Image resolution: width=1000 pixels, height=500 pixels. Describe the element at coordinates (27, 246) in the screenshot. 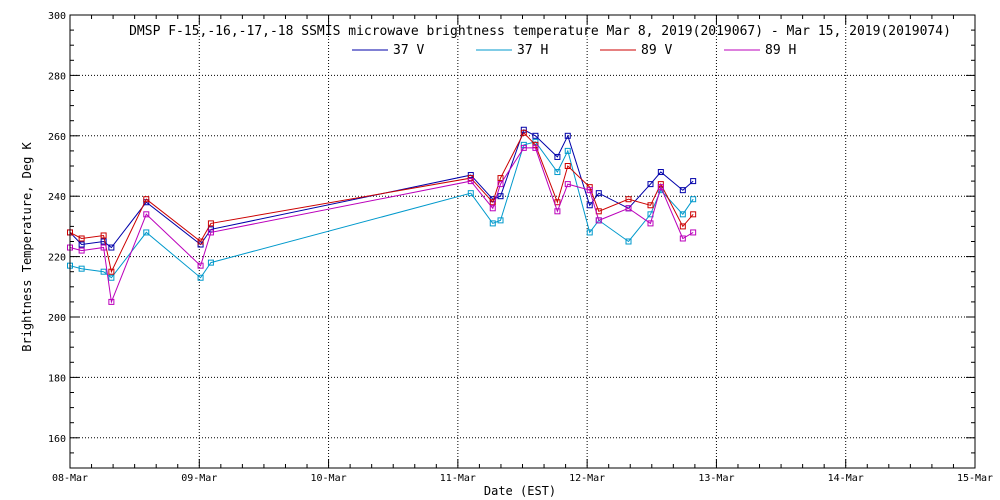

I see `y-axis-label: Brightness Temperature, Deg K` at that location.